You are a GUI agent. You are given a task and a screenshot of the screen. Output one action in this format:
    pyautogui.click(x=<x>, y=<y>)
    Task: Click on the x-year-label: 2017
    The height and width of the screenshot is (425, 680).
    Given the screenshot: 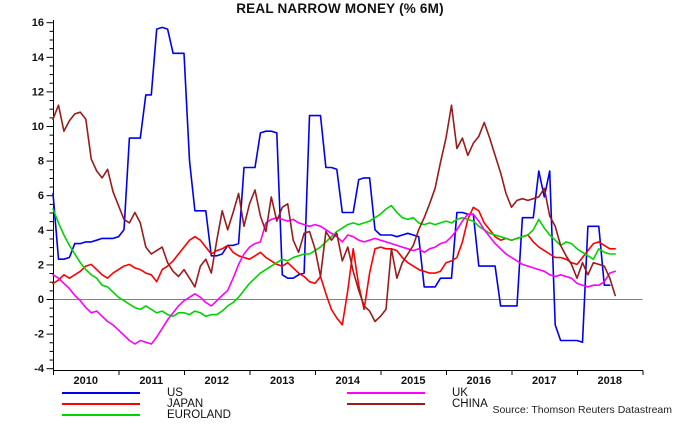 What is the action you would take?
    pyautogui.click(x=544, y=381)
    